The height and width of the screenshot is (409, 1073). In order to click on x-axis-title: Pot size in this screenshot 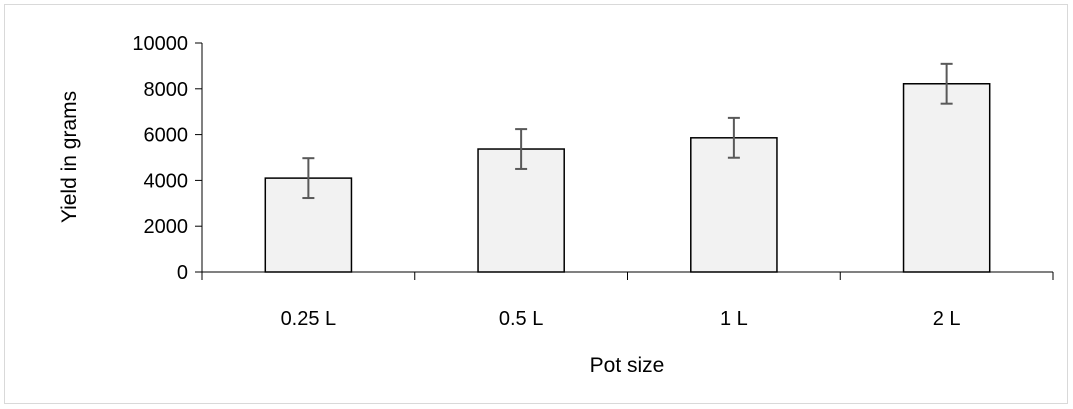, I will do `click(627, 365)`.